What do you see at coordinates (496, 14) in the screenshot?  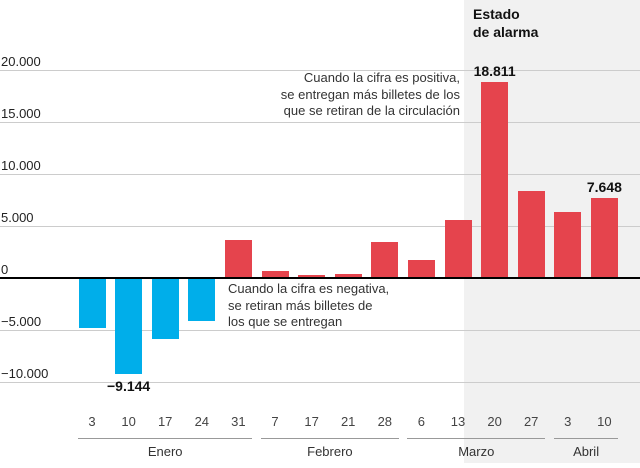 I see `alarm-title-line1: Estado` at bounding box center [496, 14].